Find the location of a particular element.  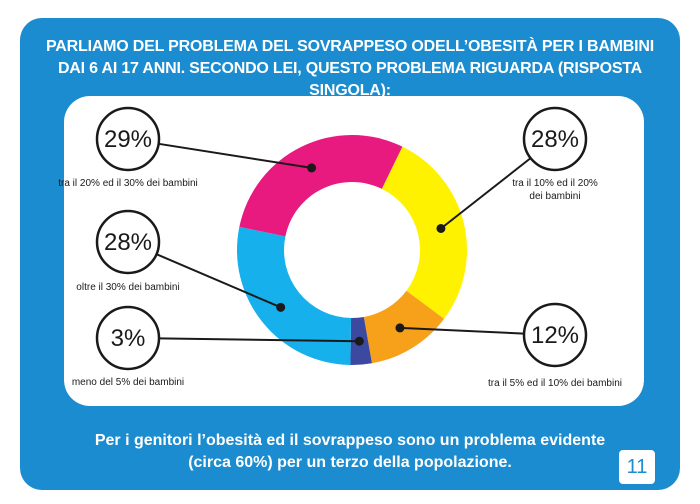

data-label: 29% is located at coordinates (128, 139).